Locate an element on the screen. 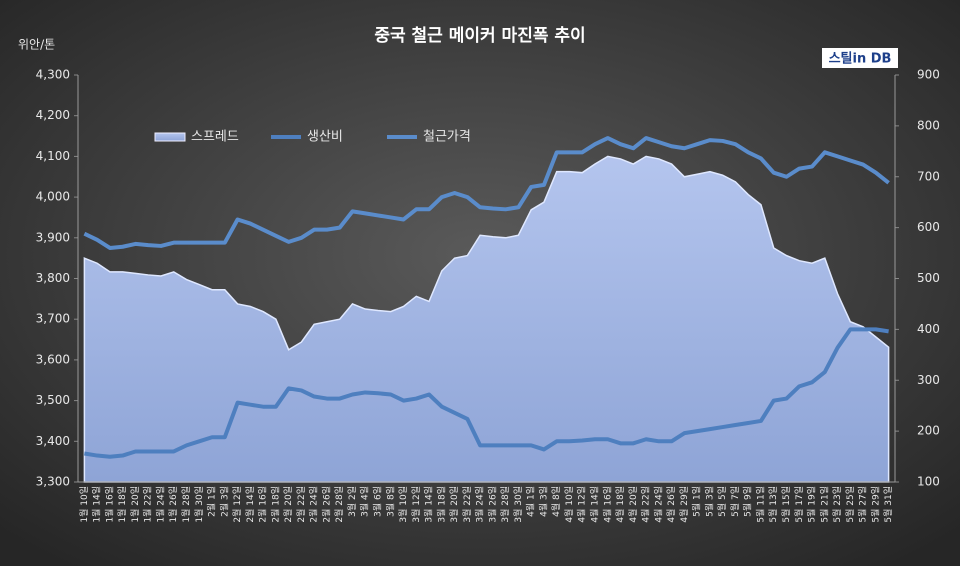 This screenshot has height=566, width=960. y2-tick-label: 100 is located at coordinates (928, 482).